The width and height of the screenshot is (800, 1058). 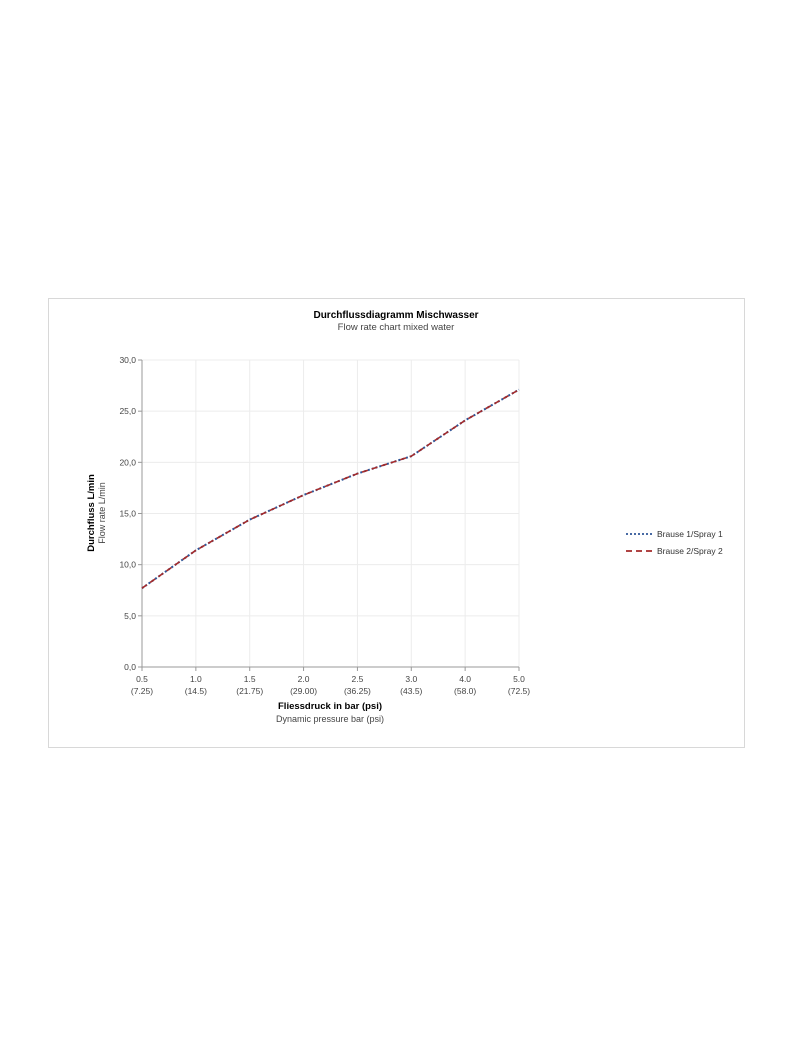 What do you see at coordinates (303, 691) in the screenshot?
I see `x-tick-sublabel: (29.00)` at bounding box center [303, 691].